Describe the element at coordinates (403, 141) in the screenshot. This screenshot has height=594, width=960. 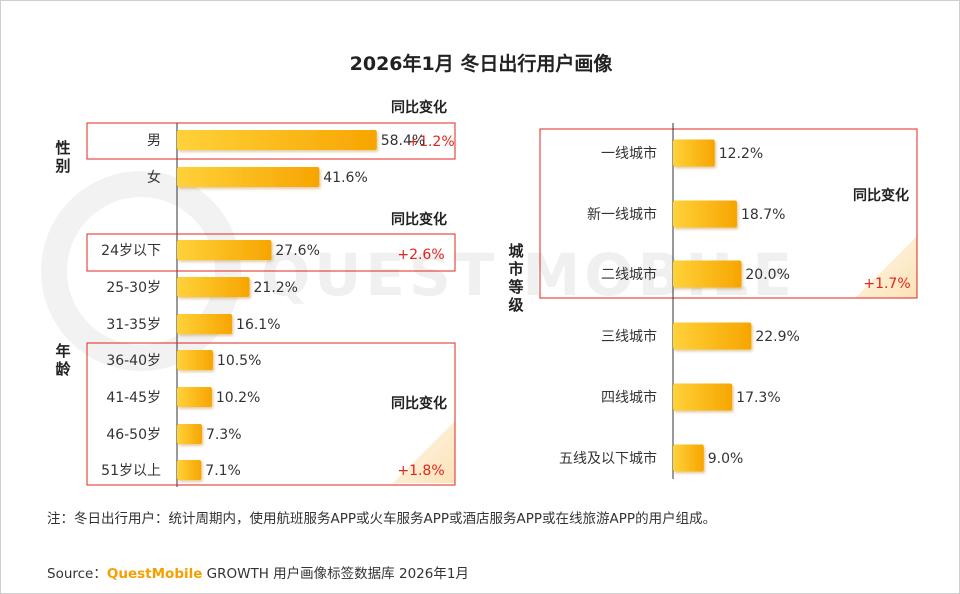
I see `gender-value-label: 58.4%` at that location.